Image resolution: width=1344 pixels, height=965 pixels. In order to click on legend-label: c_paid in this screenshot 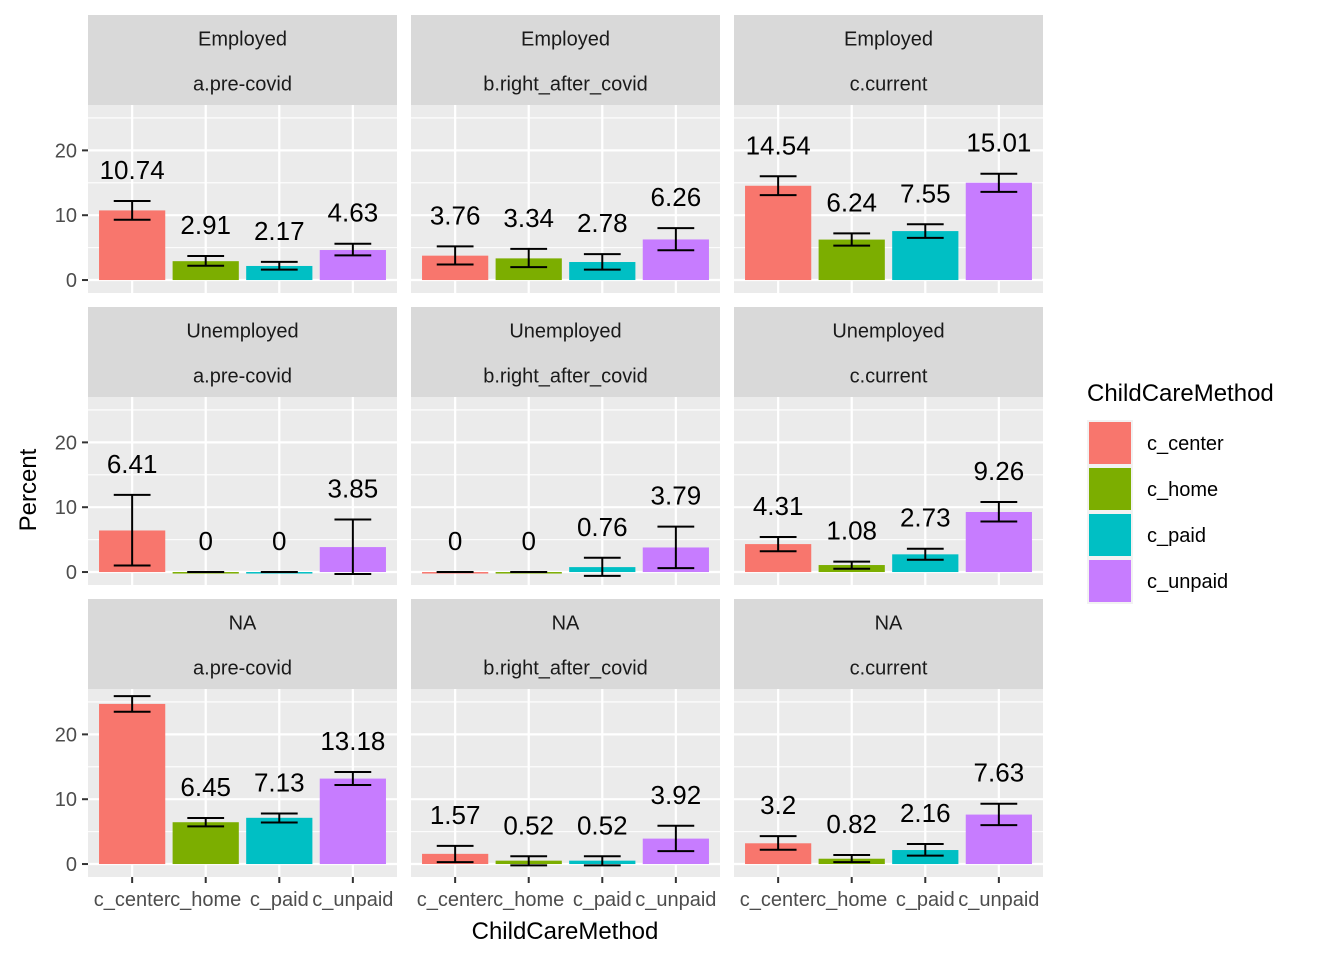, I will do `click(1176, 536)`.